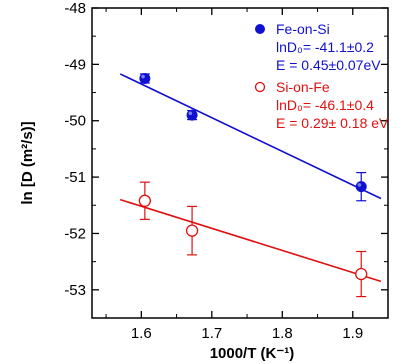  What do you see at coordinates (75, 8) in the screenshot?
I see `y-tick-label: -48` at bounding box center [75, 8].